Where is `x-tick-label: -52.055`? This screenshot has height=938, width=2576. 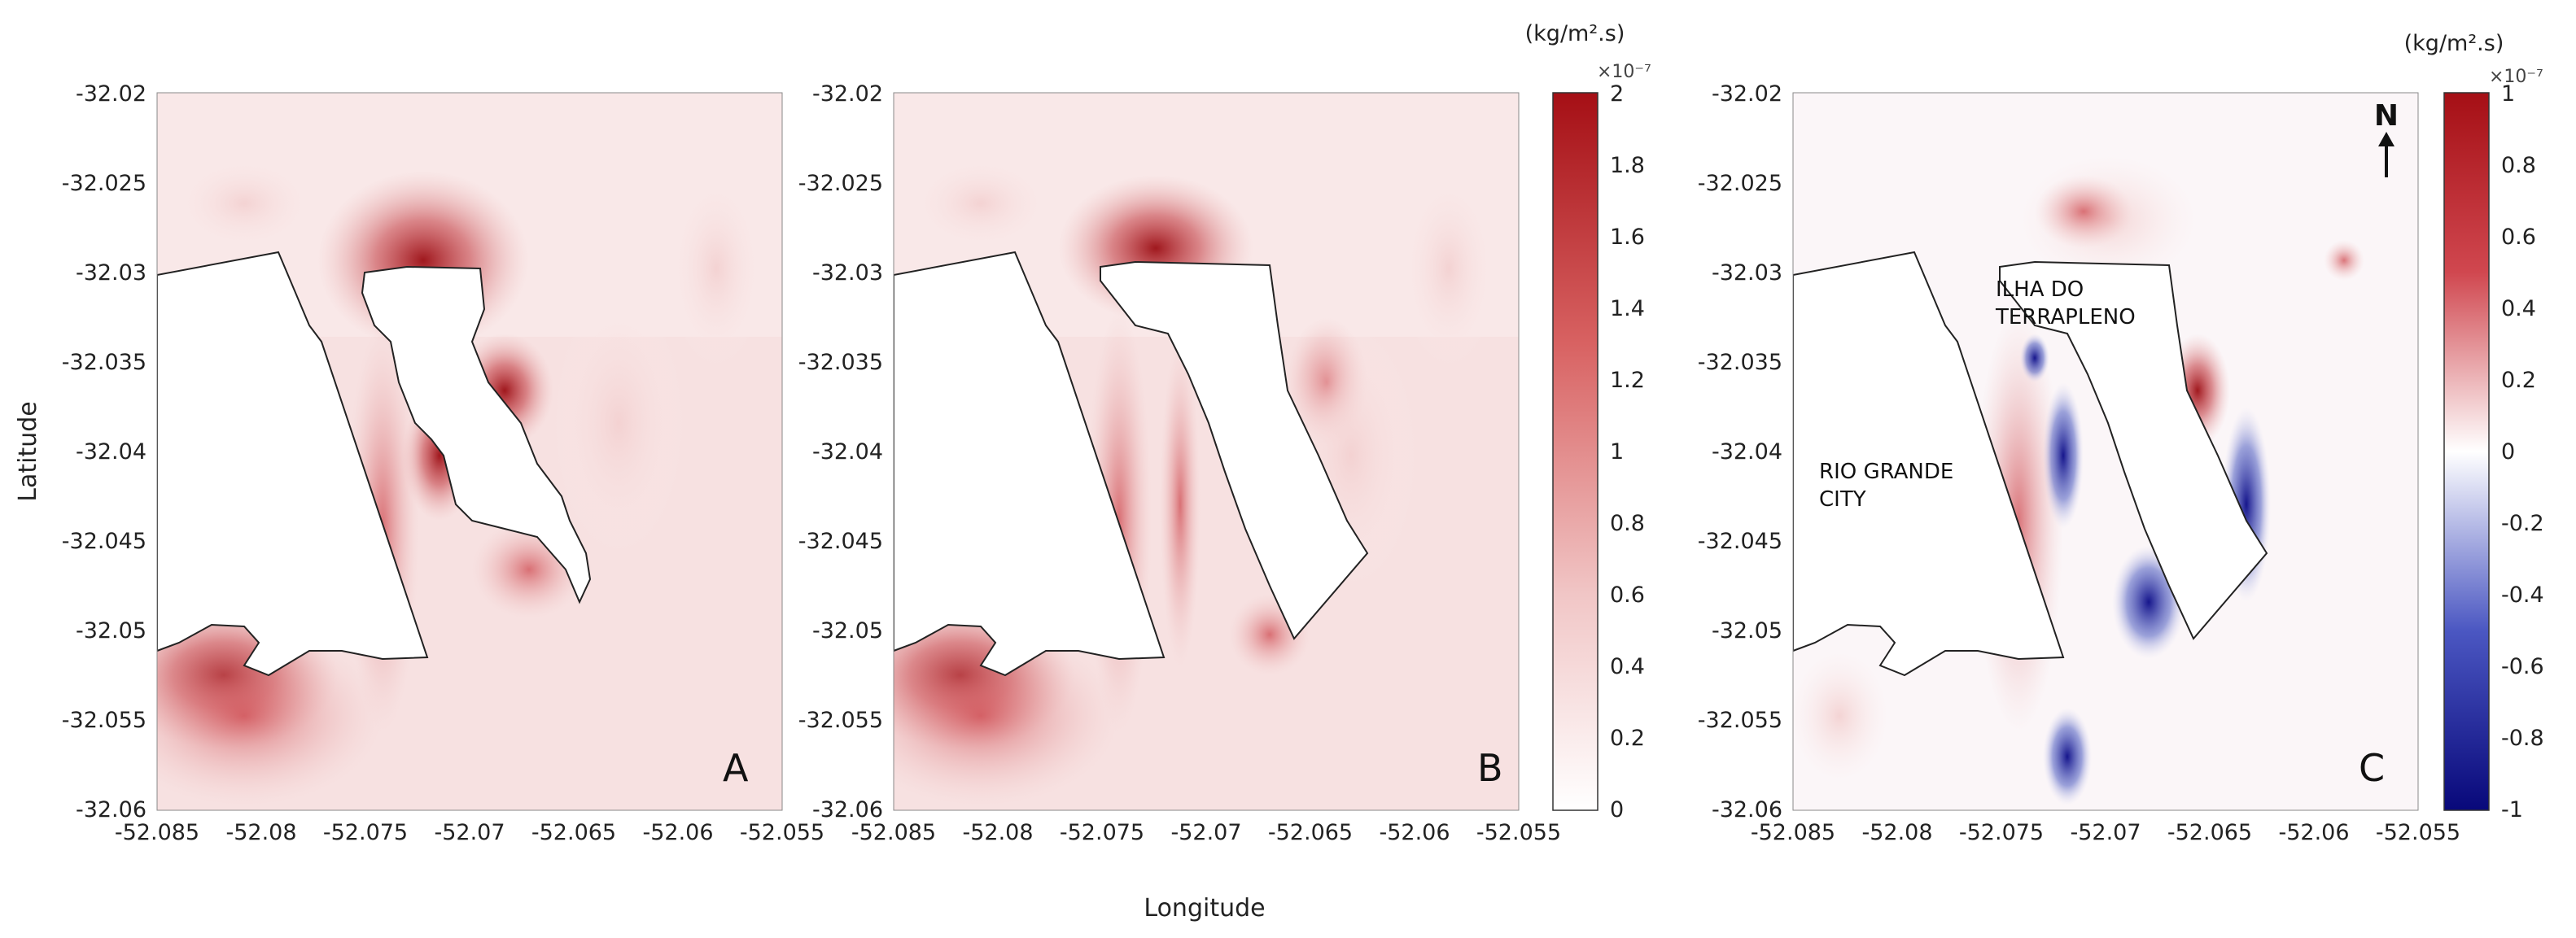 x-tick-label: -52.055 is located at coordinates (2418, 832).